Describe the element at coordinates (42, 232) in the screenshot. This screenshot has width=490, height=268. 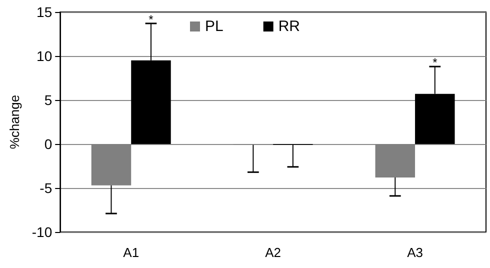
I see `y-tick-label: -10` at that location.